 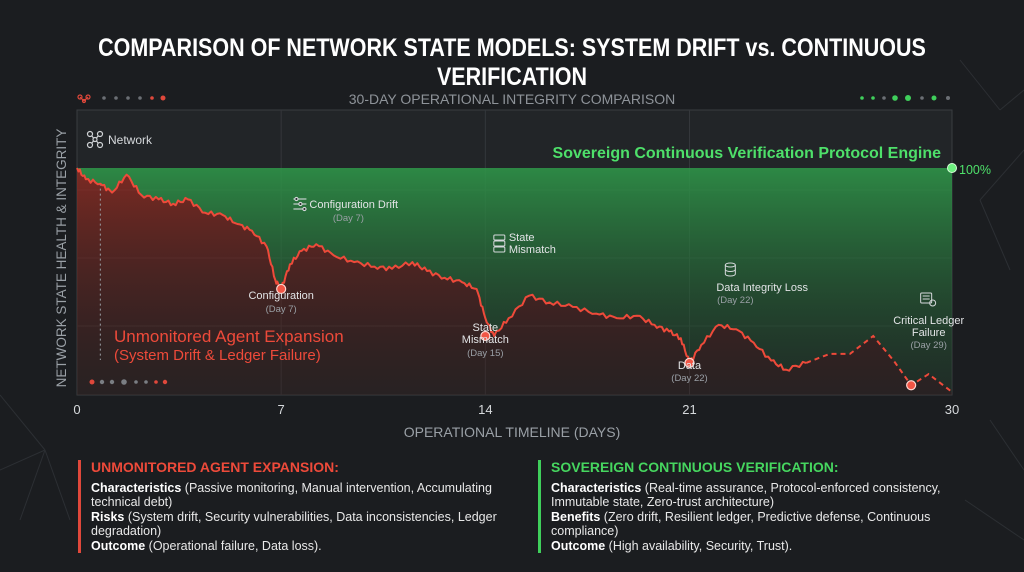 What do you see at coordinates (353, 205) in the screenshot?
I see `svg-text: Configuration Drift` at bounding box center [353, 205].